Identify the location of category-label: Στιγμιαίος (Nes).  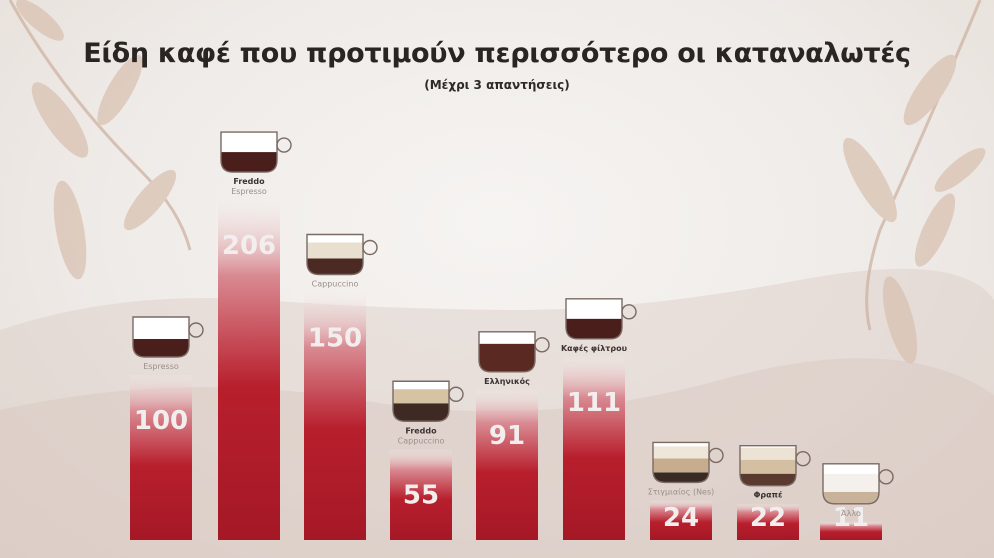
(681, 491).